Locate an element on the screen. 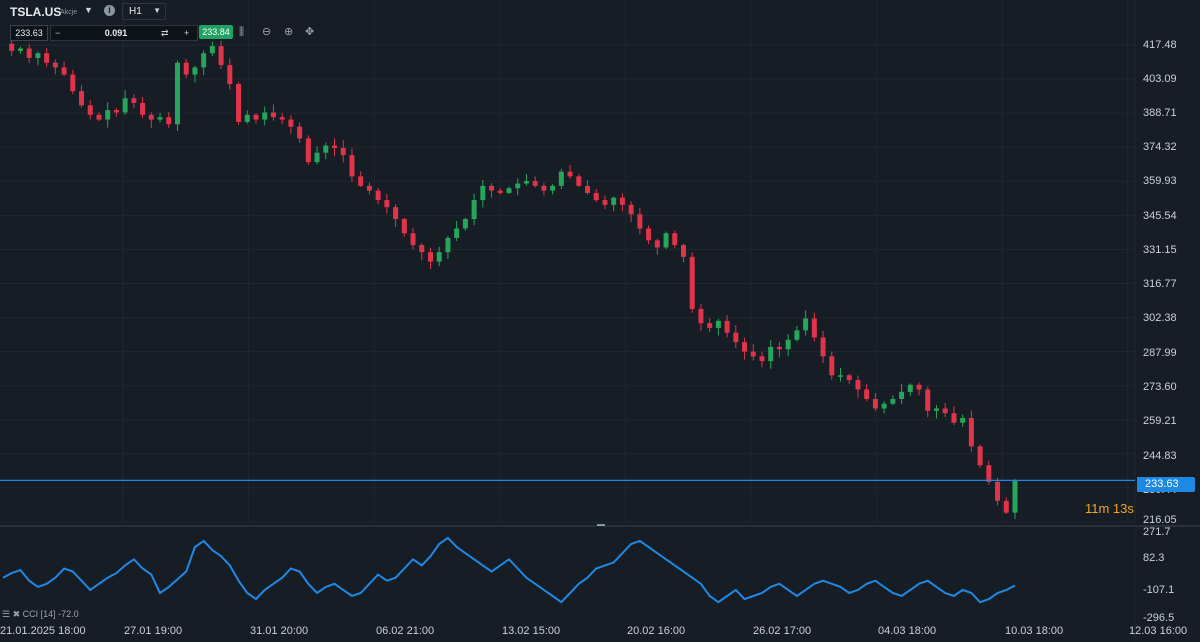 This screenshot has width=1200, height=642. cci-legend-text: CCI [14] -72.0 is located at coordinates (50, 614).